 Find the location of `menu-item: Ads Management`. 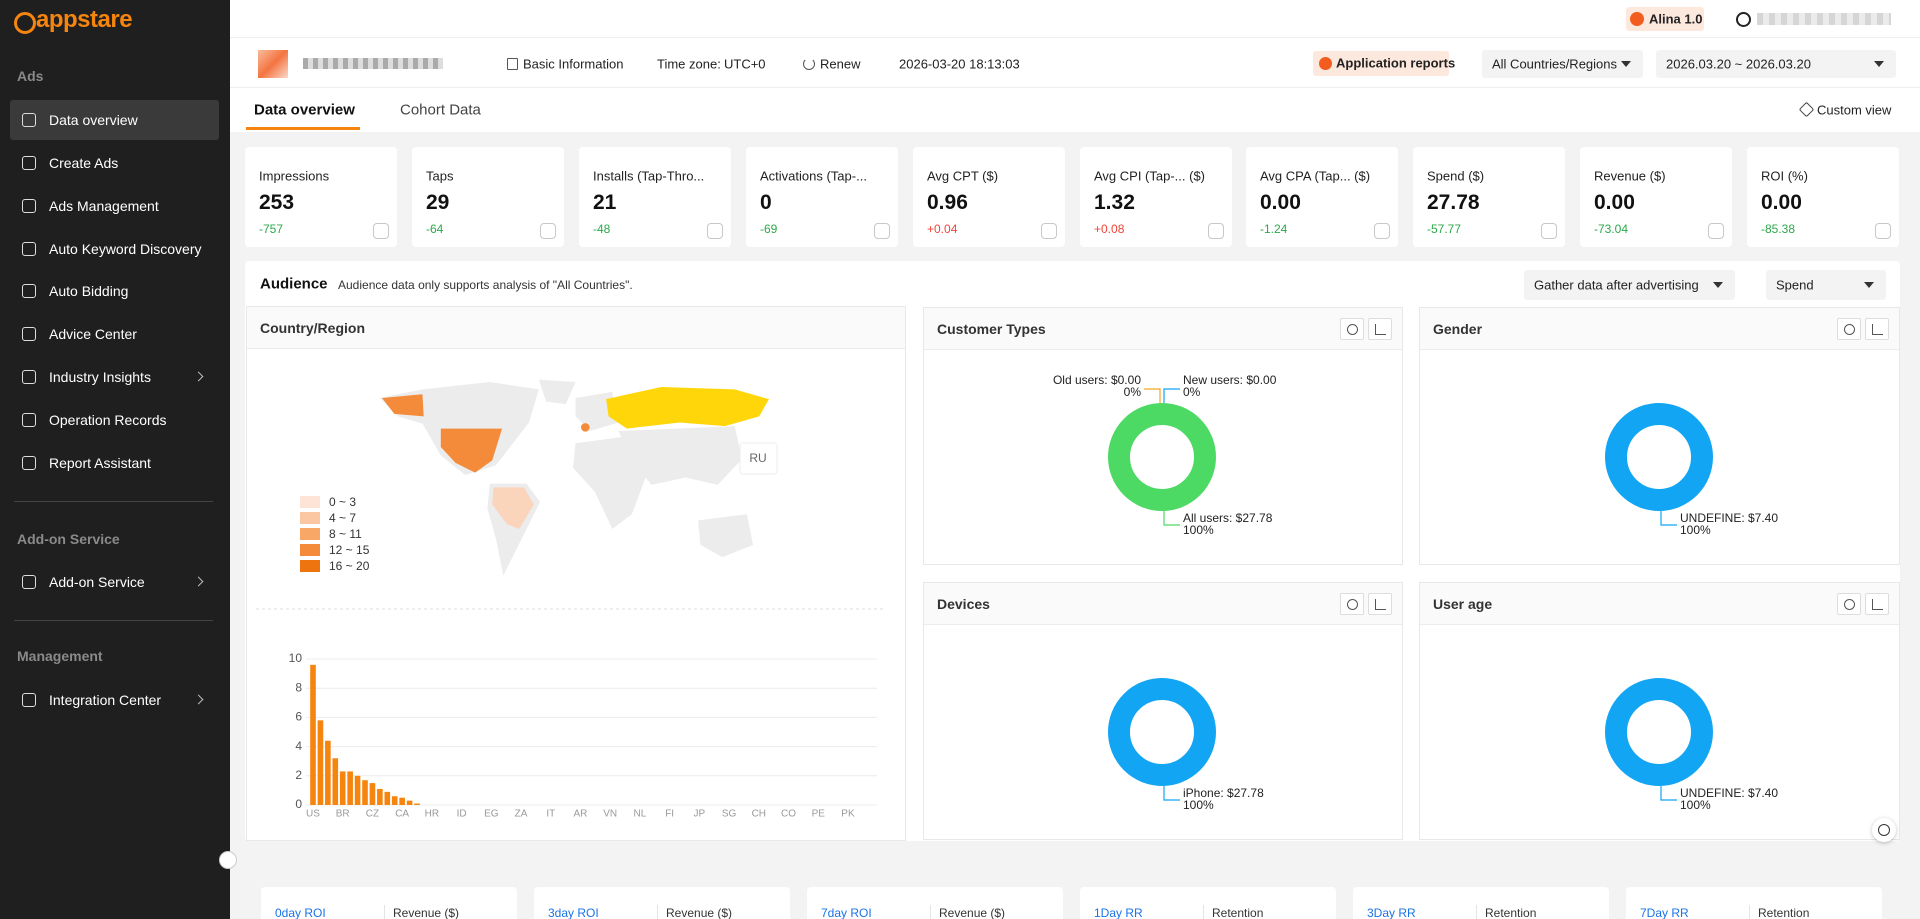

menu-item: Ads Management is located at coordinates (114, 206).